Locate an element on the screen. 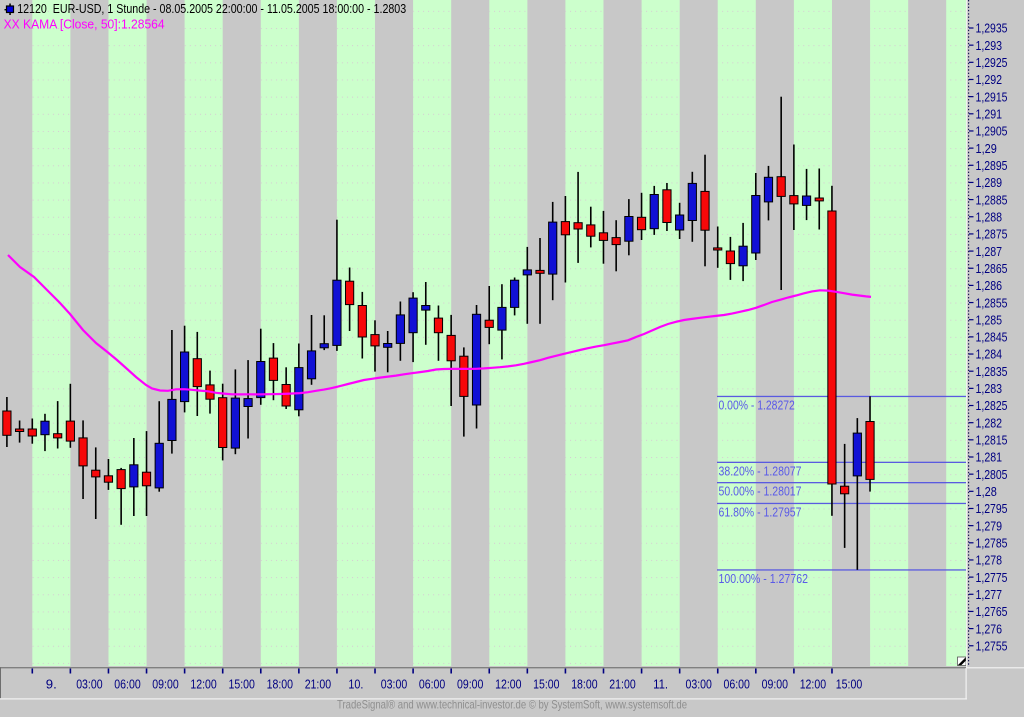  svg-text: 1,293 is located at coordinates (989, 45).